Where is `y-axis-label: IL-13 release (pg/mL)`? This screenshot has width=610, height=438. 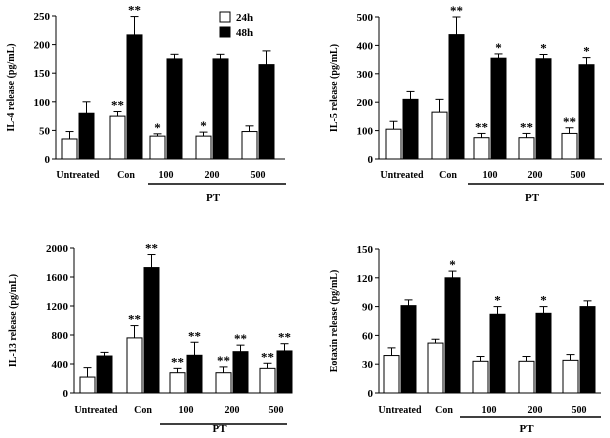
y-axis-label: IL-13 release (pg/mL) is located at coordinates (13, 320).